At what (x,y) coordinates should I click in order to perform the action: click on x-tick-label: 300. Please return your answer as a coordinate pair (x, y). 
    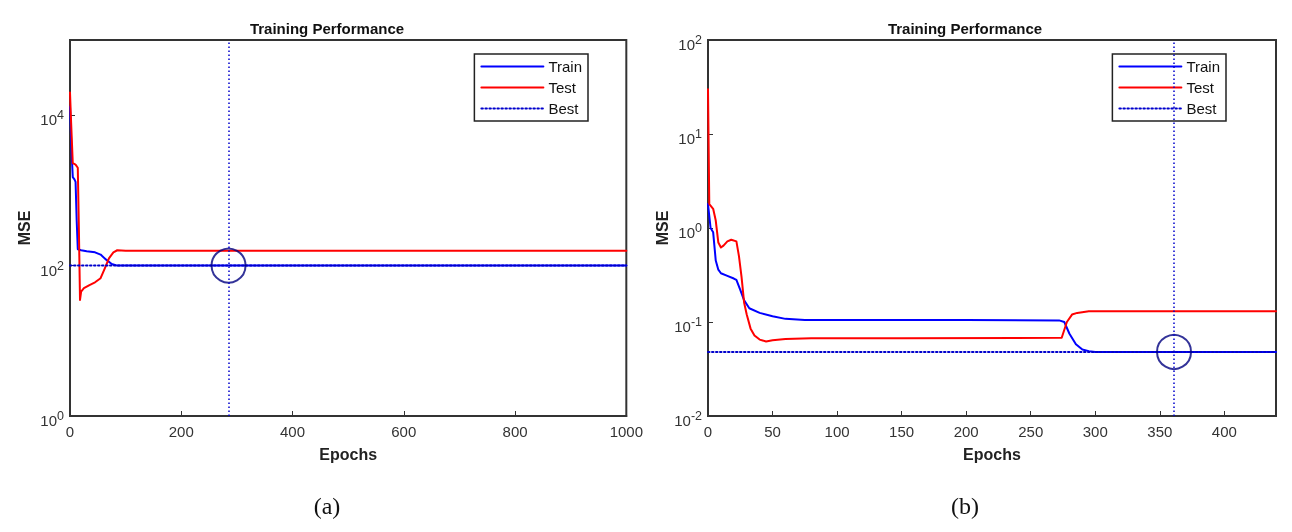
    Looking at the image, I should click on (1095, 431).